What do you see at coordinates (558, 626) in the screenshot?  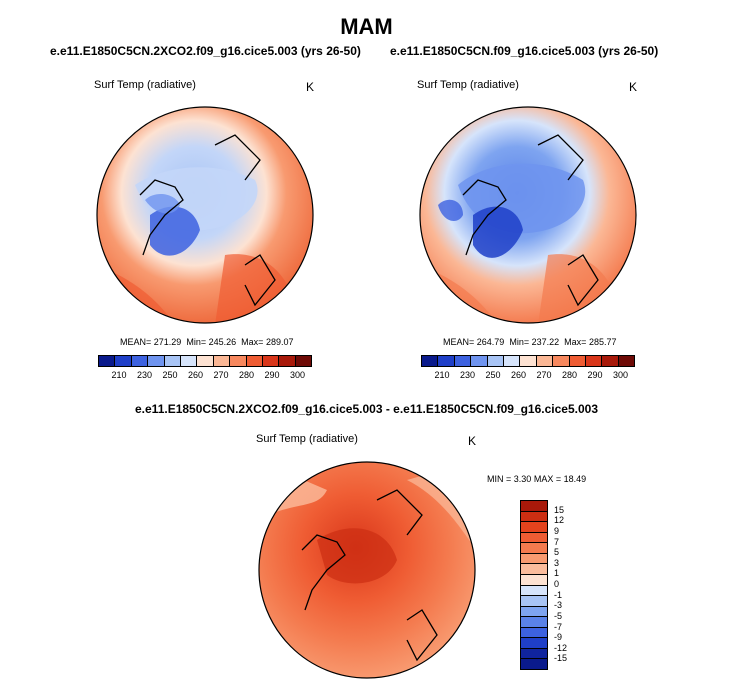 I see `colorbar-label: -7` at bounding box center [558, 626].